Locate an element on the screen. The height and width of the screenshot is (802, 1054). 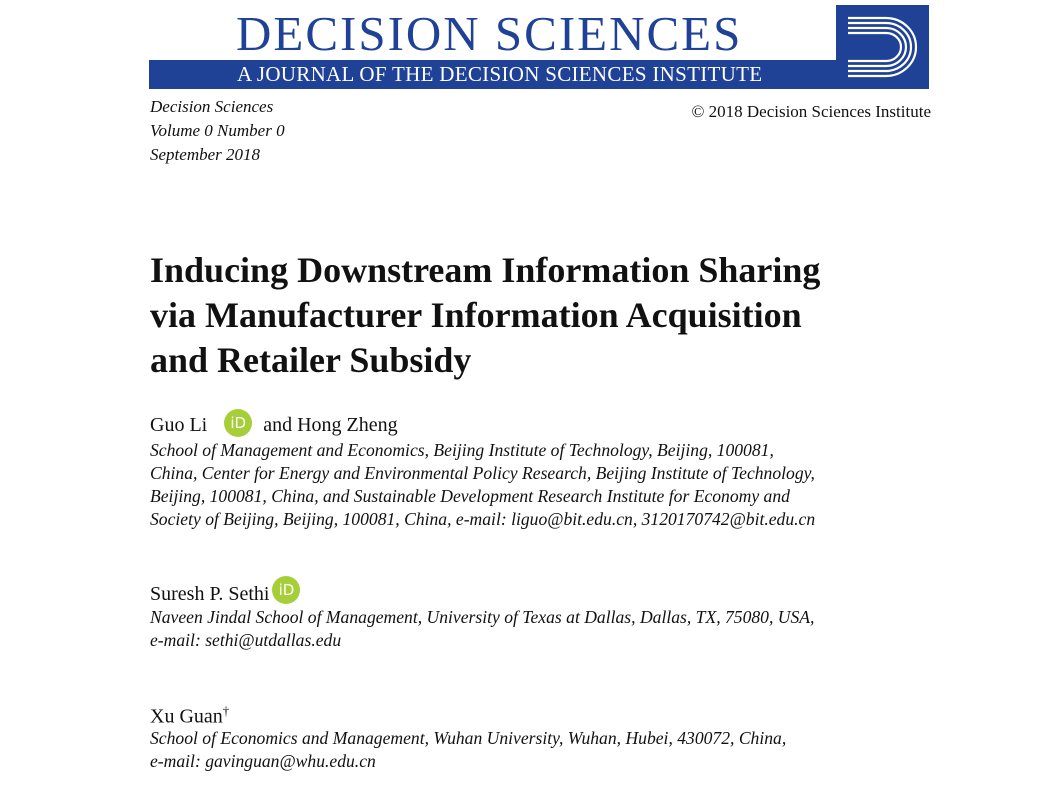
dagger-mark: † is located at coordinates (226, 710).